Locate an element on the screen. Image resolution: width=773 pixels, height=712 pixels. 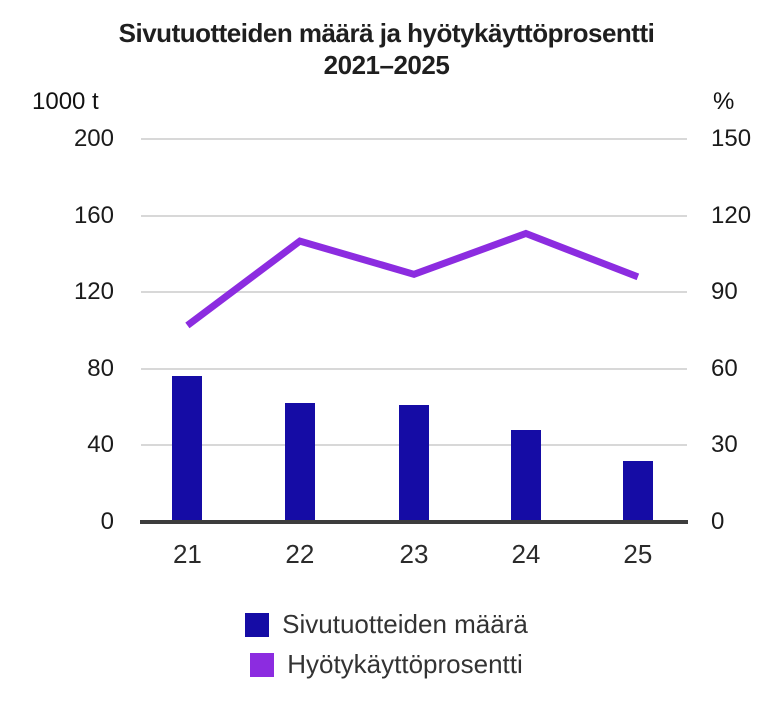
line-series is located at coordinates (412, 279).